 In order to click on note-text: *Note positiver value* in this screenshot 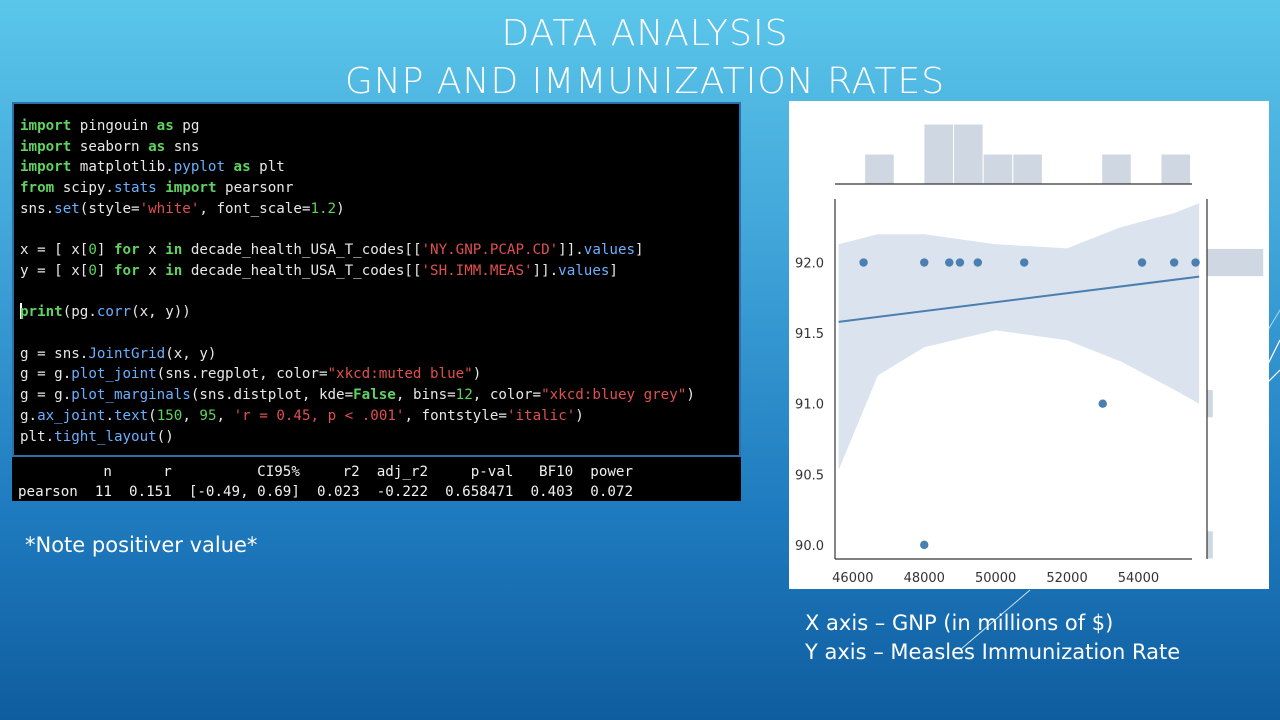, I will do `click(141, 545)`.